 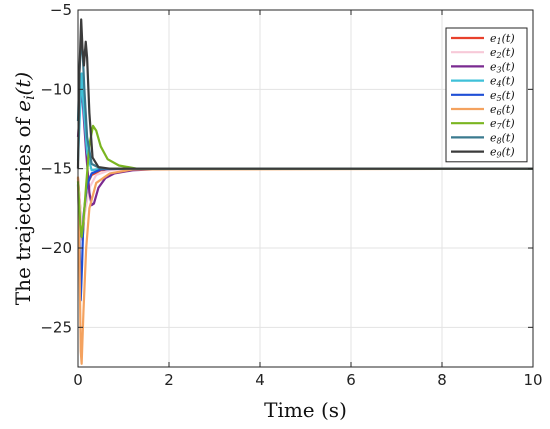 What do you see at coordinates (61, 10) in the screenshot?
I see `y-tick-label: −5` at bounding box center [61, 10].